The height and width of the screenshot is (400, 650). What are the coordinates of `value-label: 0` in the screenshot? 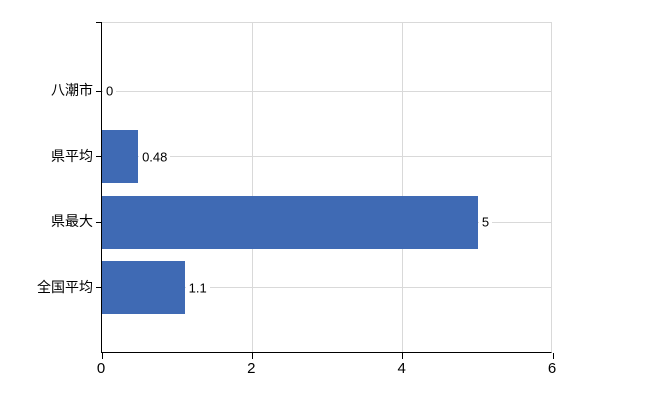 It's located at (110, 91).